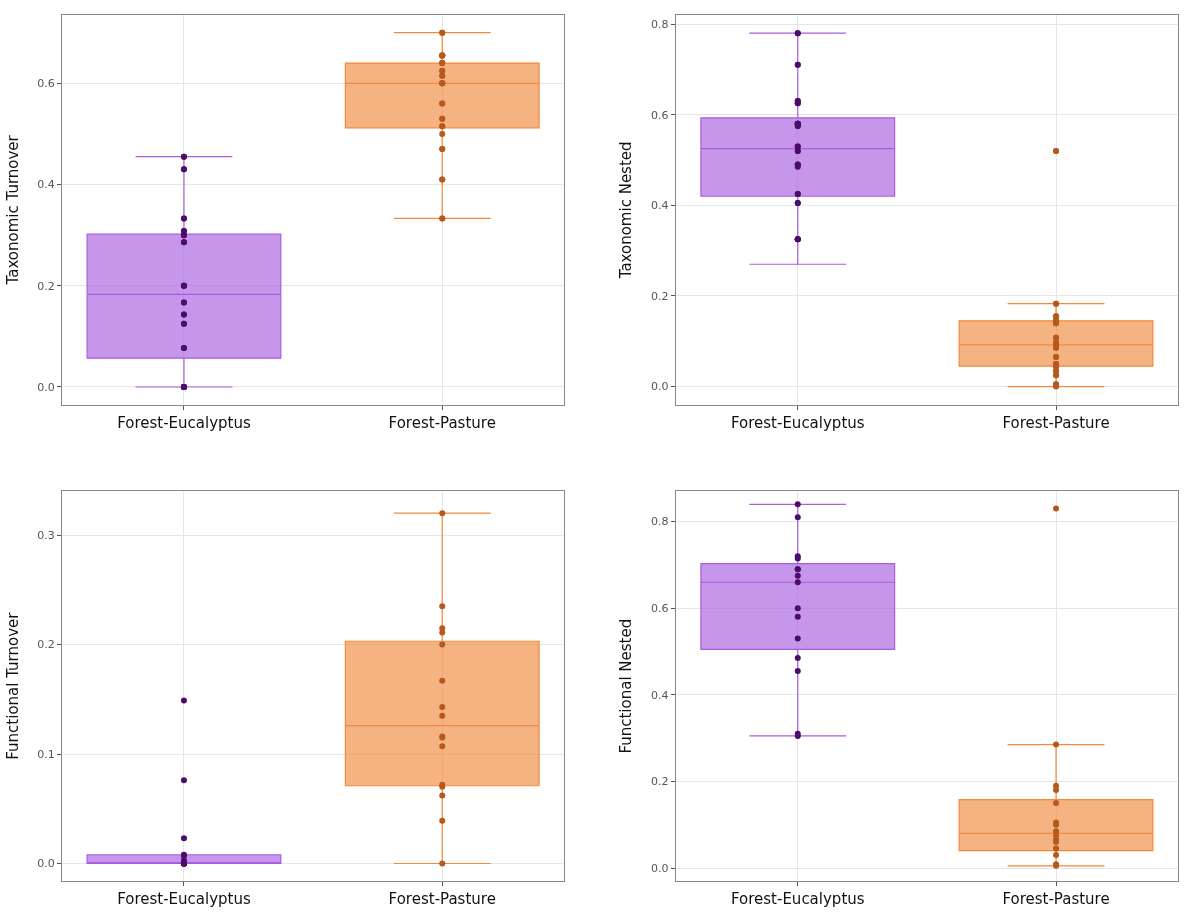 The height and width of the screenshot is (921, 1198). I want to click on y-axis-title: Taxonomic Turnover, so click(12, 210).